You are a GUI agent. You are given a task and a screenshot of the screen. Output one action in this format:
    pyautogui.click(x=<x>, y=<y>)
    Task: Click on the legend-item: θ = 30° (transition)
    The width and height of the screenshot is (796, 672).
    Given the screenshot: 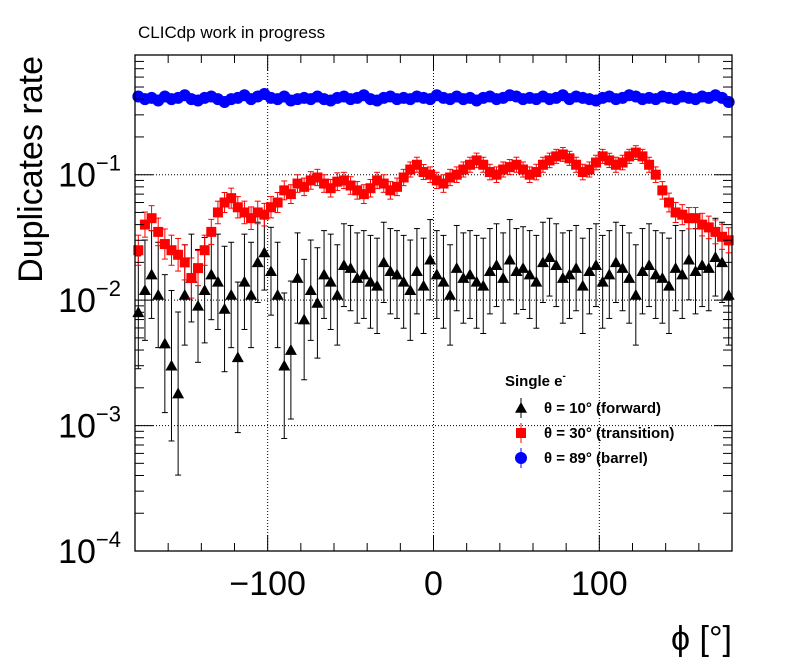 What is the action you would take?
    pyautogui.click(x=595, y=433)
    